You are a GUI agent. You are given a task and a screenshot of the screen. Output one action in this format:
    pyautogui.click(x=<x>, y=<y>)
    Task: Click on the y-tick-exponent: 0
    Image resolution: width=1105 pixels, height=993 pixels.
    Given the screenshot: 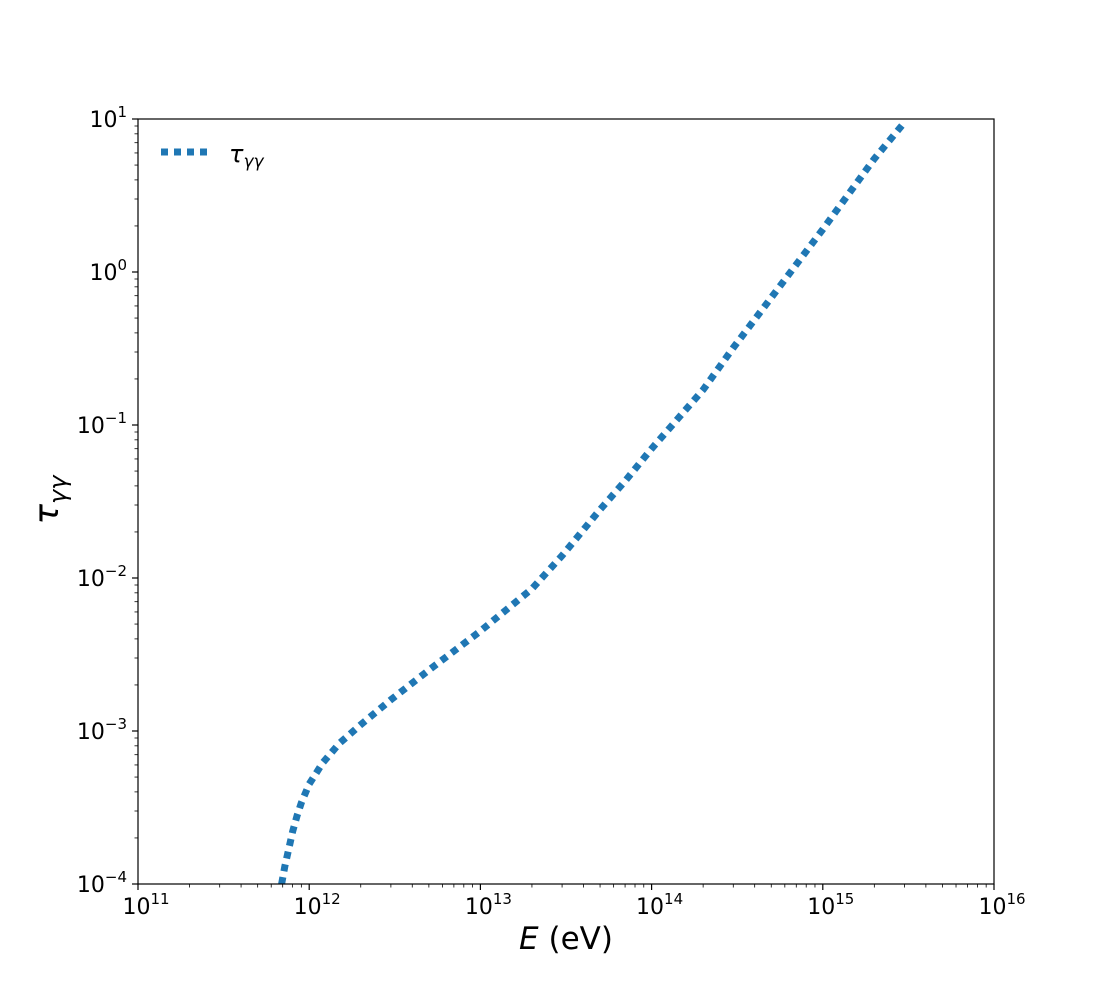 What is the action you would take?
    pyautogui.click(x=122, y=265)
    